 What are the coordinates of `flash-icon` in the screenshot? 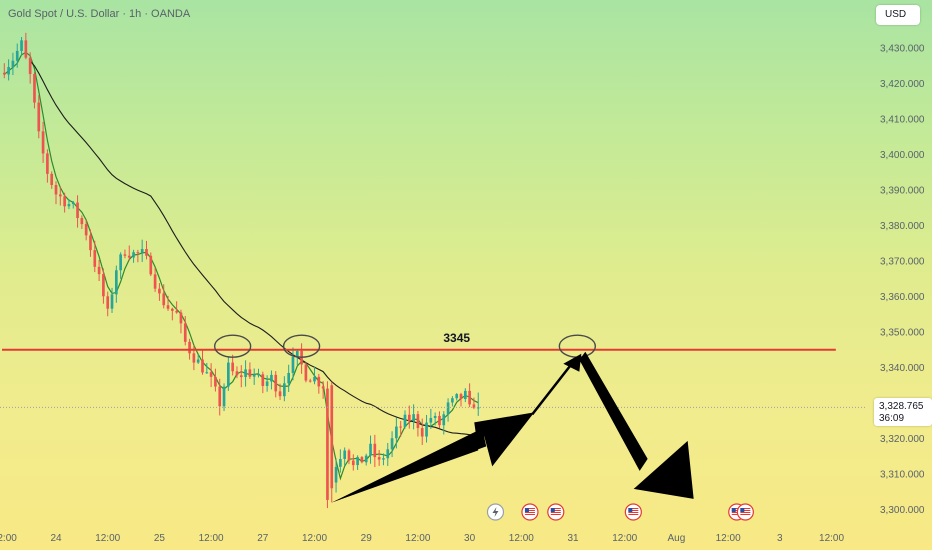 It's located at (495, 512).